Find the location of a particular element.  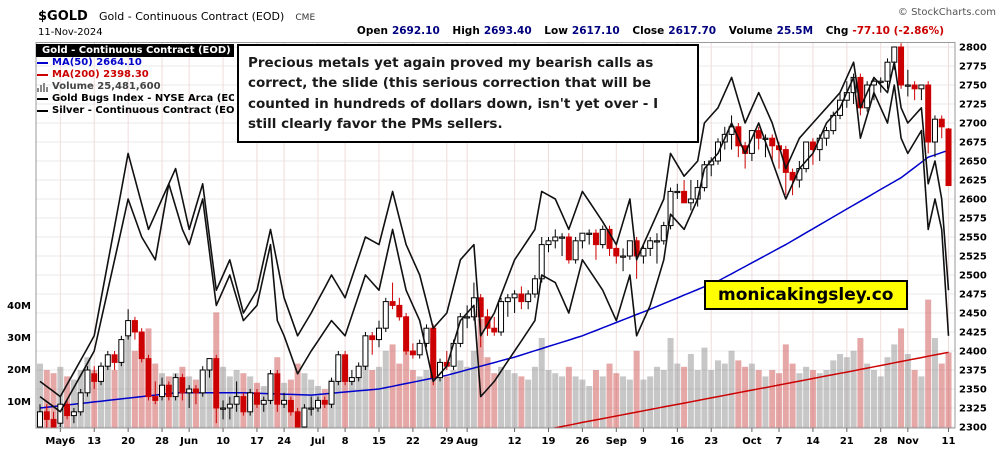

svg-text: 2800 is located at coordinates (973, 48).